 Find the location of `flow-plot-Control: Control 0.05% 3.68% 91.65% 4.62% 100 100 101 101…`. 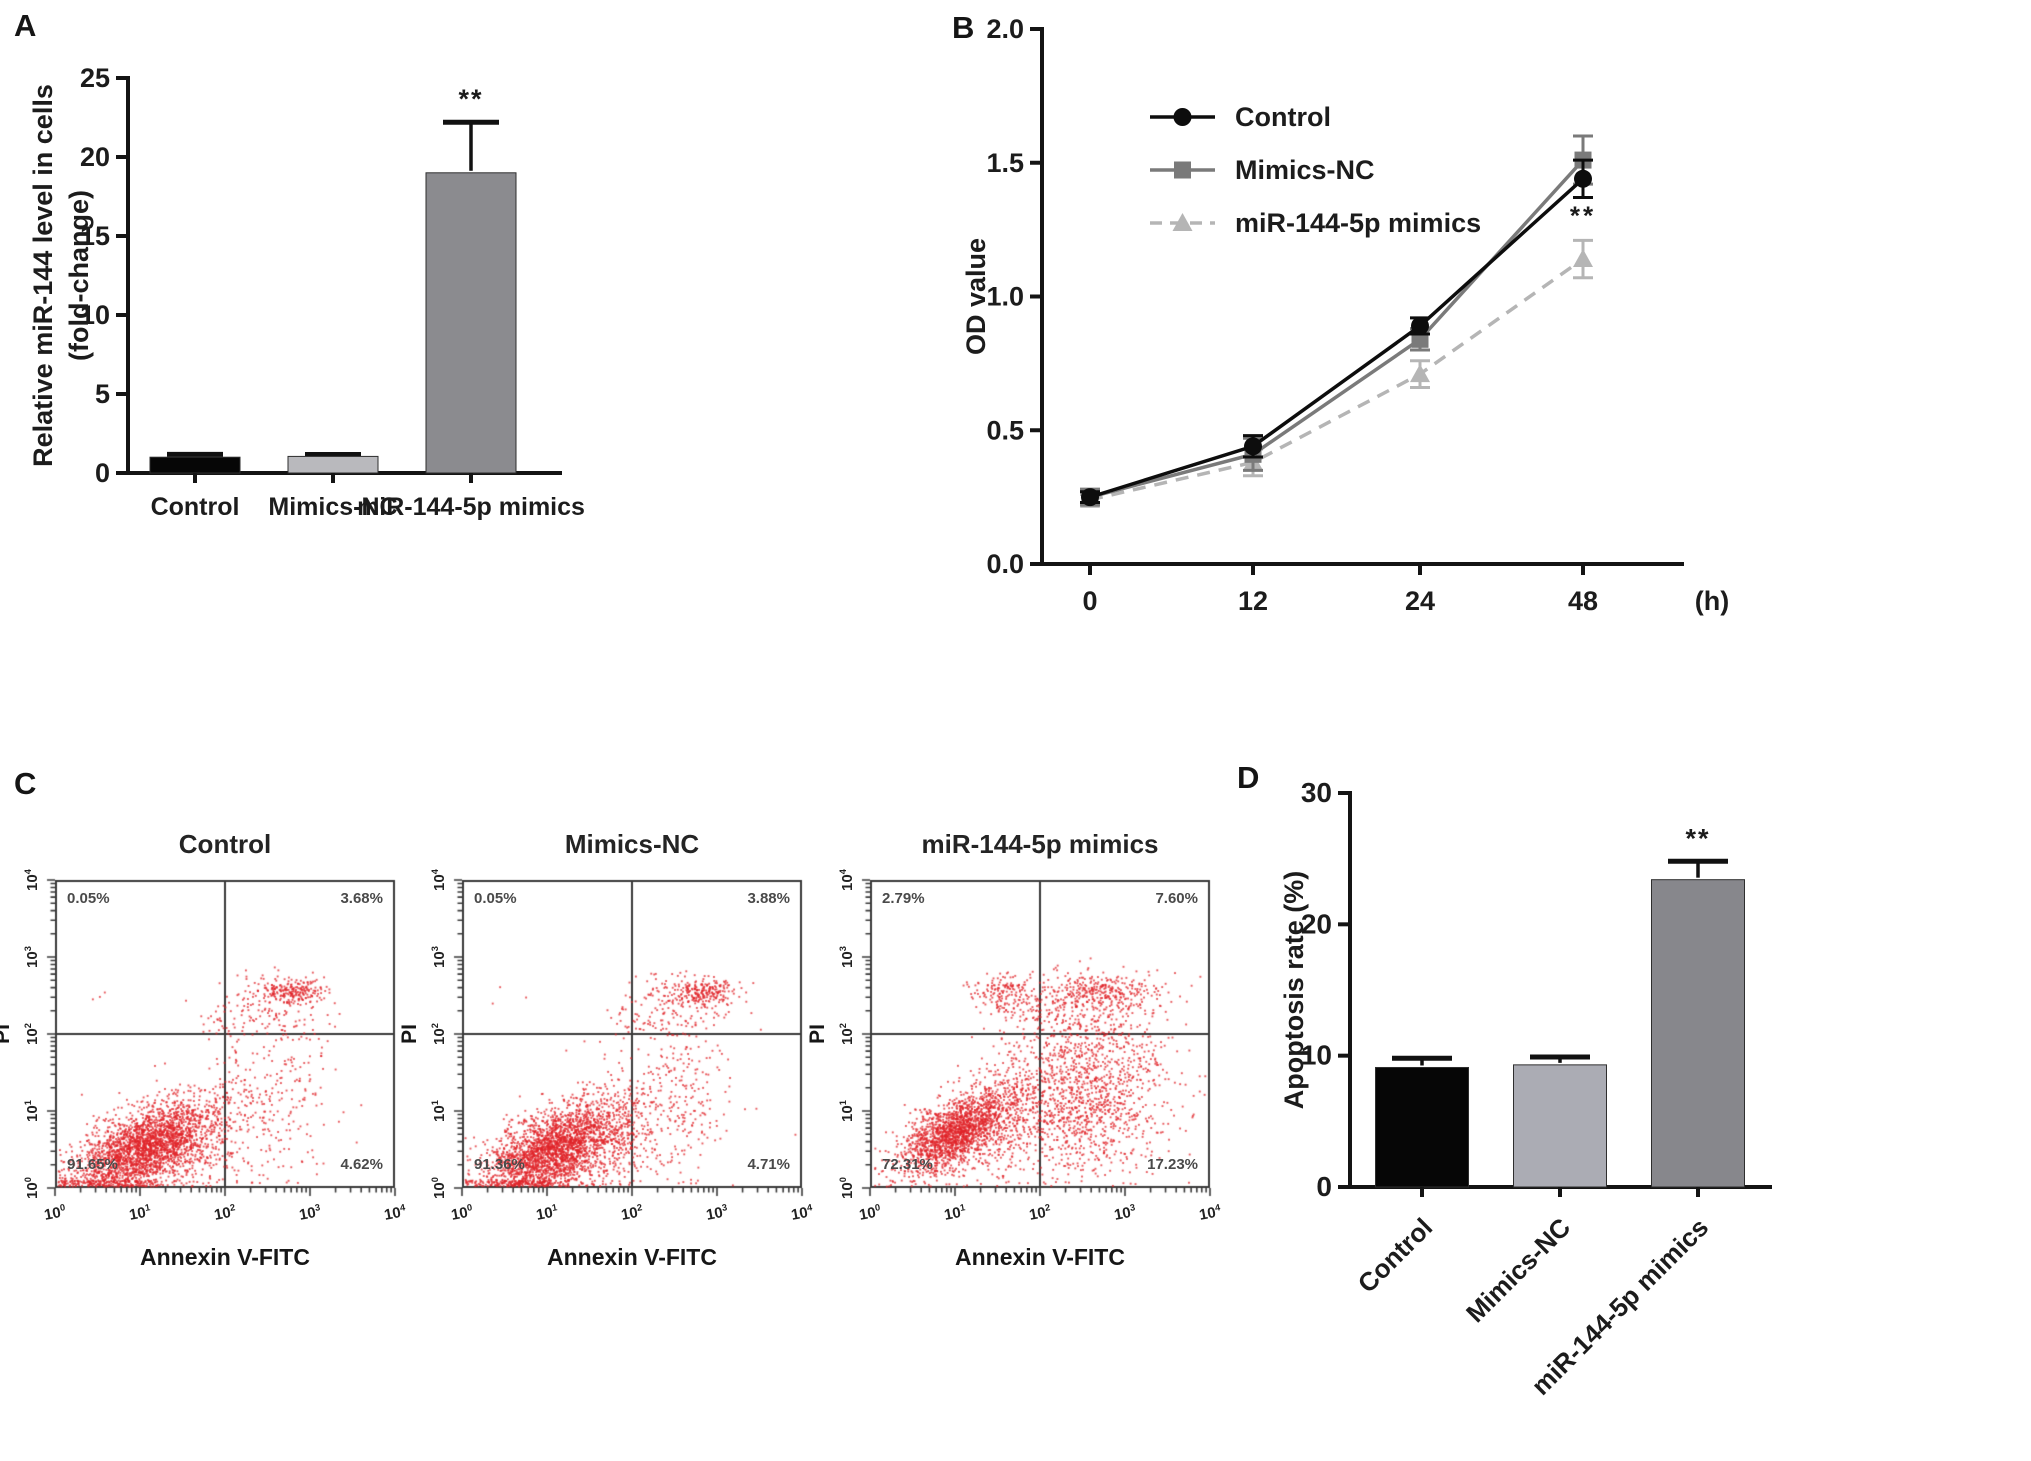

flow-plot-Control: Control 0.05% 3.68% 91.65% 4.62% 100 100 101 101… is located at coordinates (222, 1040).